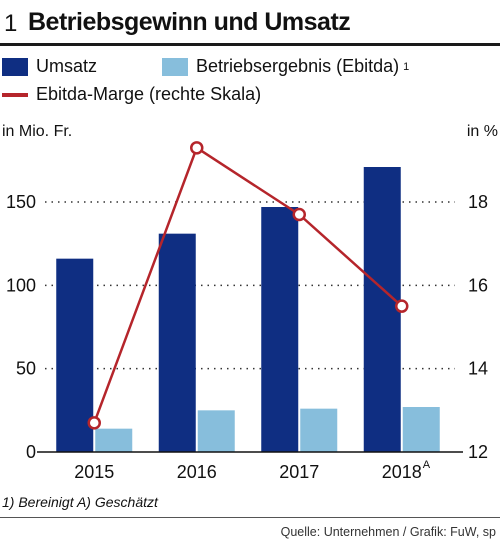 Image resolution: width=500 pixels, height=545 pixels. I want to click on marge-point-2018, so click(402, 306).